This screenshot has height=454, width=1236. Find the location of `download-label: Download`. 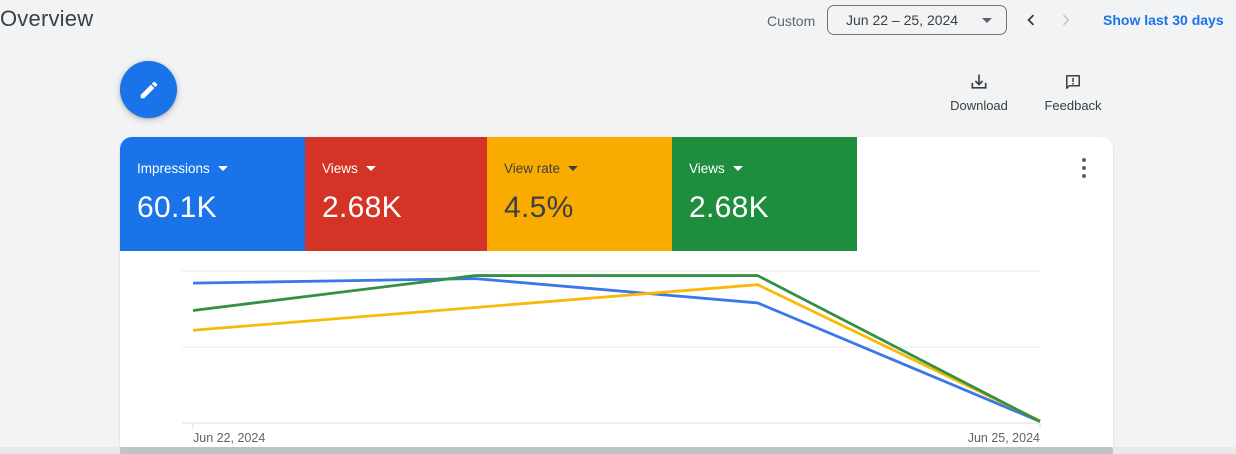

download-label: Download is located at coordinates (979, 105).